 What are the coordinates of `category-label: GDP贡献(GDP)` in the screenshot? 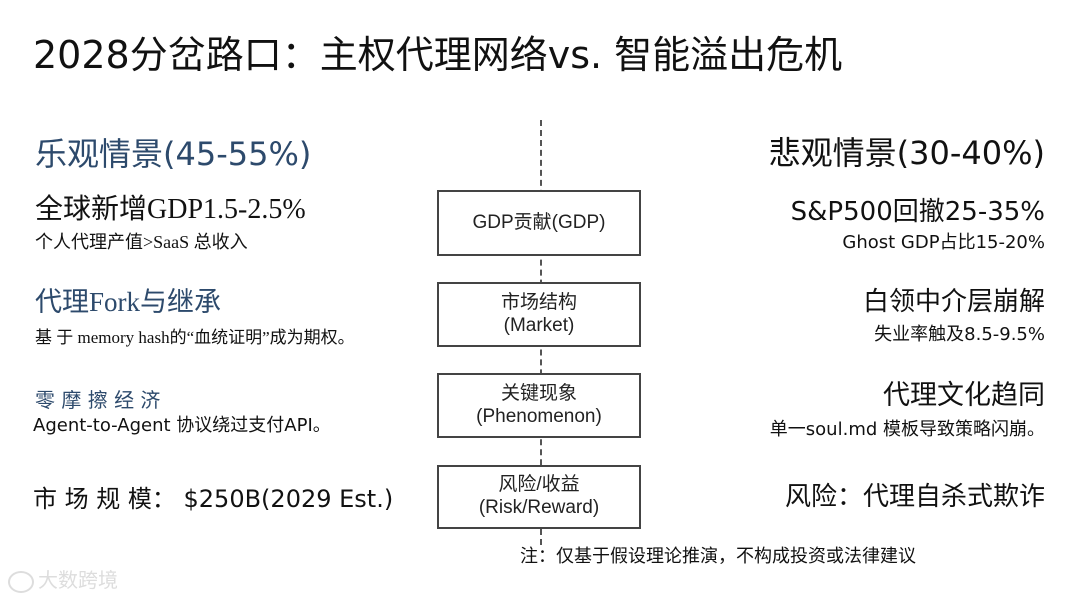 It's located at (539, 222).